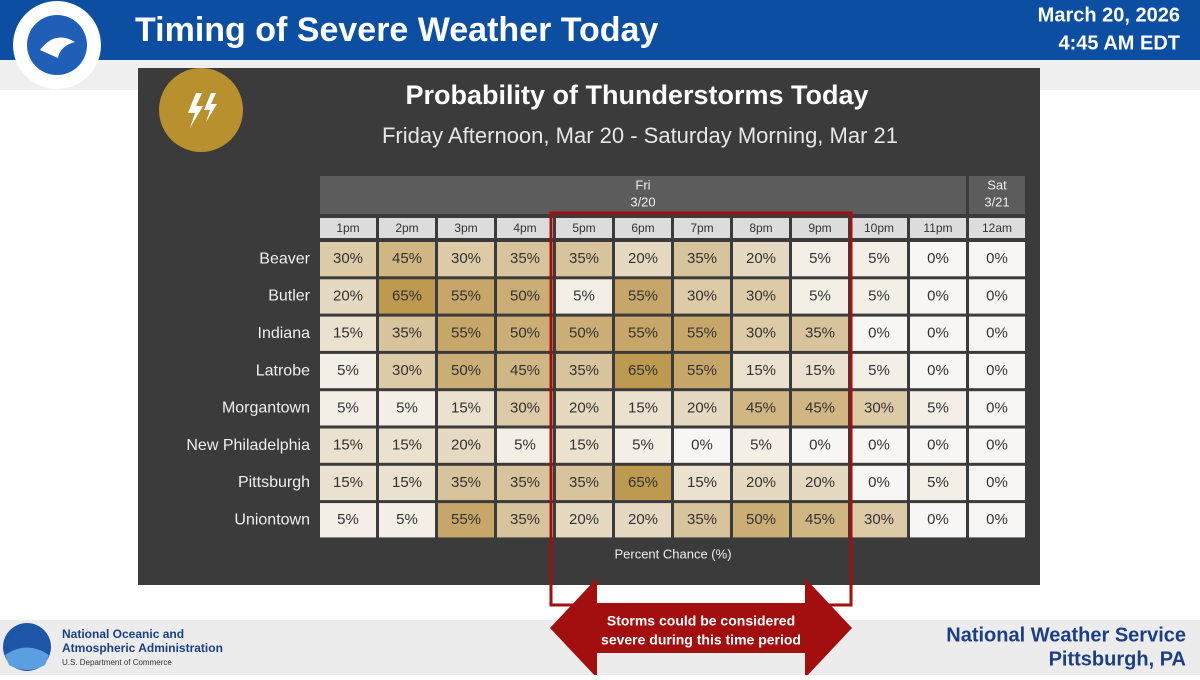 Image resolution: width=1200 pixels, height=680 pixels. Describe the element at coordinates (284, 333) in the screenshot. I see `row-label: Indiana` at that location.